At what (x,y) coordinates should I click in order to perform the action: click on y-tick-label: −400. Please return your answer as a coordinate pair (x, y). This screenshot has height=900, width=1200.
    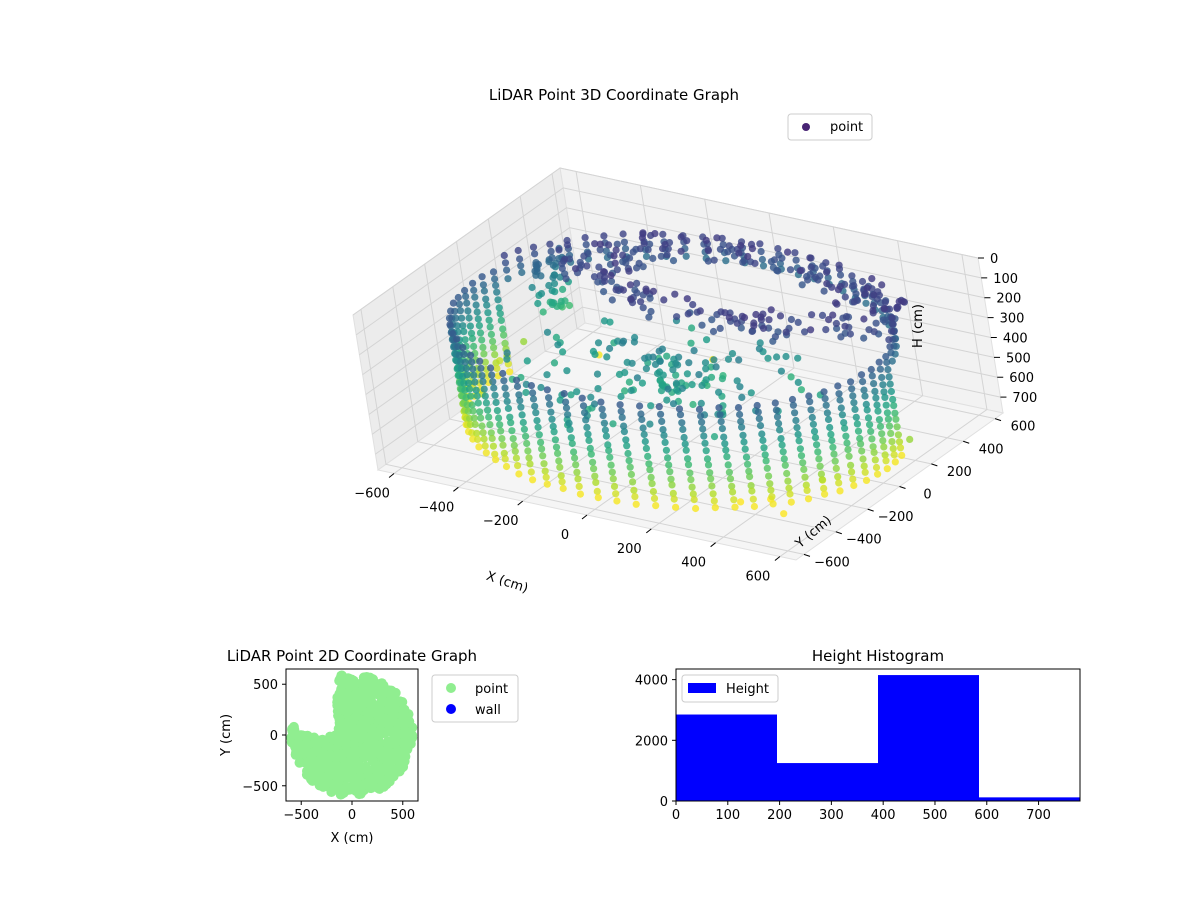
    Looking at the image, I should click on (864, 540).